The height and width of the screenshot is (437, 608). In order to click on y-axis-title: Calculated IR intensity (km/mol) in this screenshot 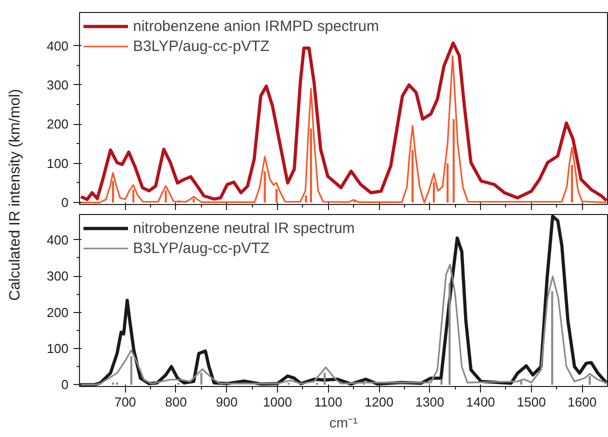, I will do `click(15, 195)`.